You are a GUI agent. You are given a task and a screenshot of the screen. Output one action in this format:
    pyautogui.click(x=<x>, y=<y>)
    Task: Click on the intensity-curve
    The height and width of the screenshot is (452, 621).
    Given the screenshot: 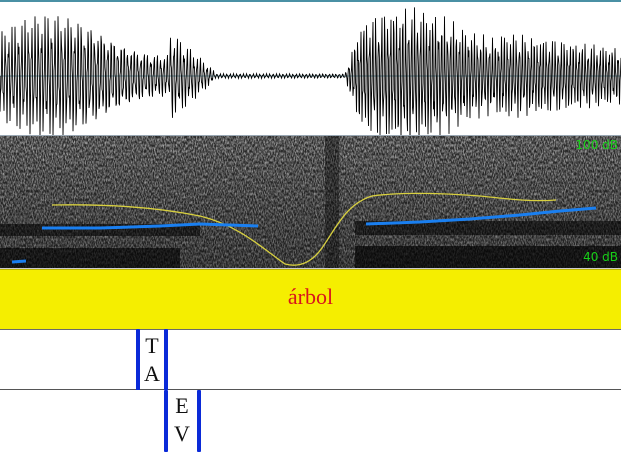 What is the action you would take?
    pyautogui.click(x=304, y=229)
    